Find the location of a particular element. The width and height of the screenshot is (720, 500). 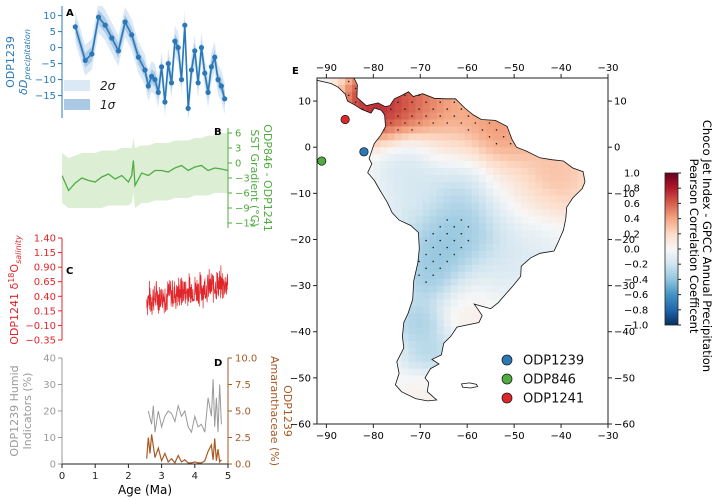

panel-c-series is located at coordinates (187, 290).